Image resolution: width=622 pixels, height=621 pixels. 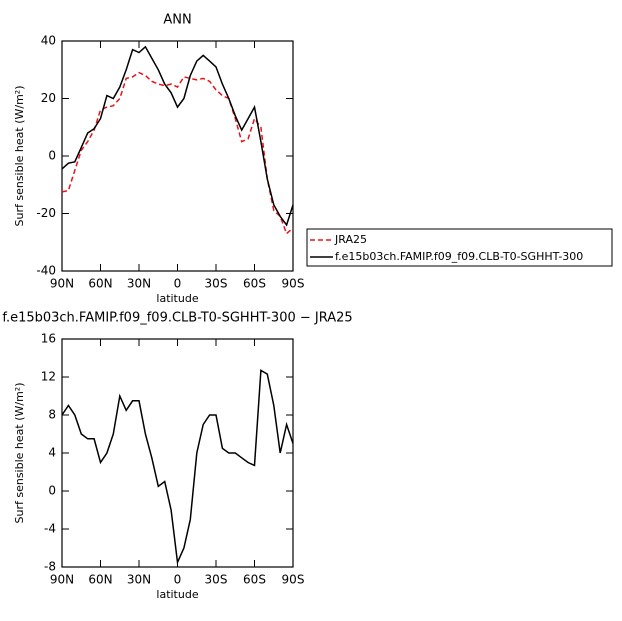 What do you see at coordinates (52, 415) in the screenshot?
I see `y-tick-label: 8` at bounding box center [52, 415].